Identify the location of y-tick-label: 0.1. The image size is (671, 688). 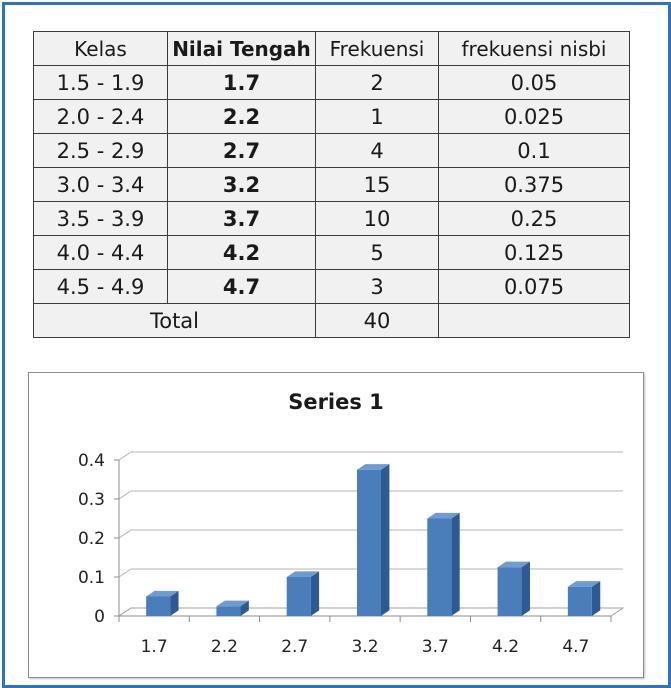
(91, 578).